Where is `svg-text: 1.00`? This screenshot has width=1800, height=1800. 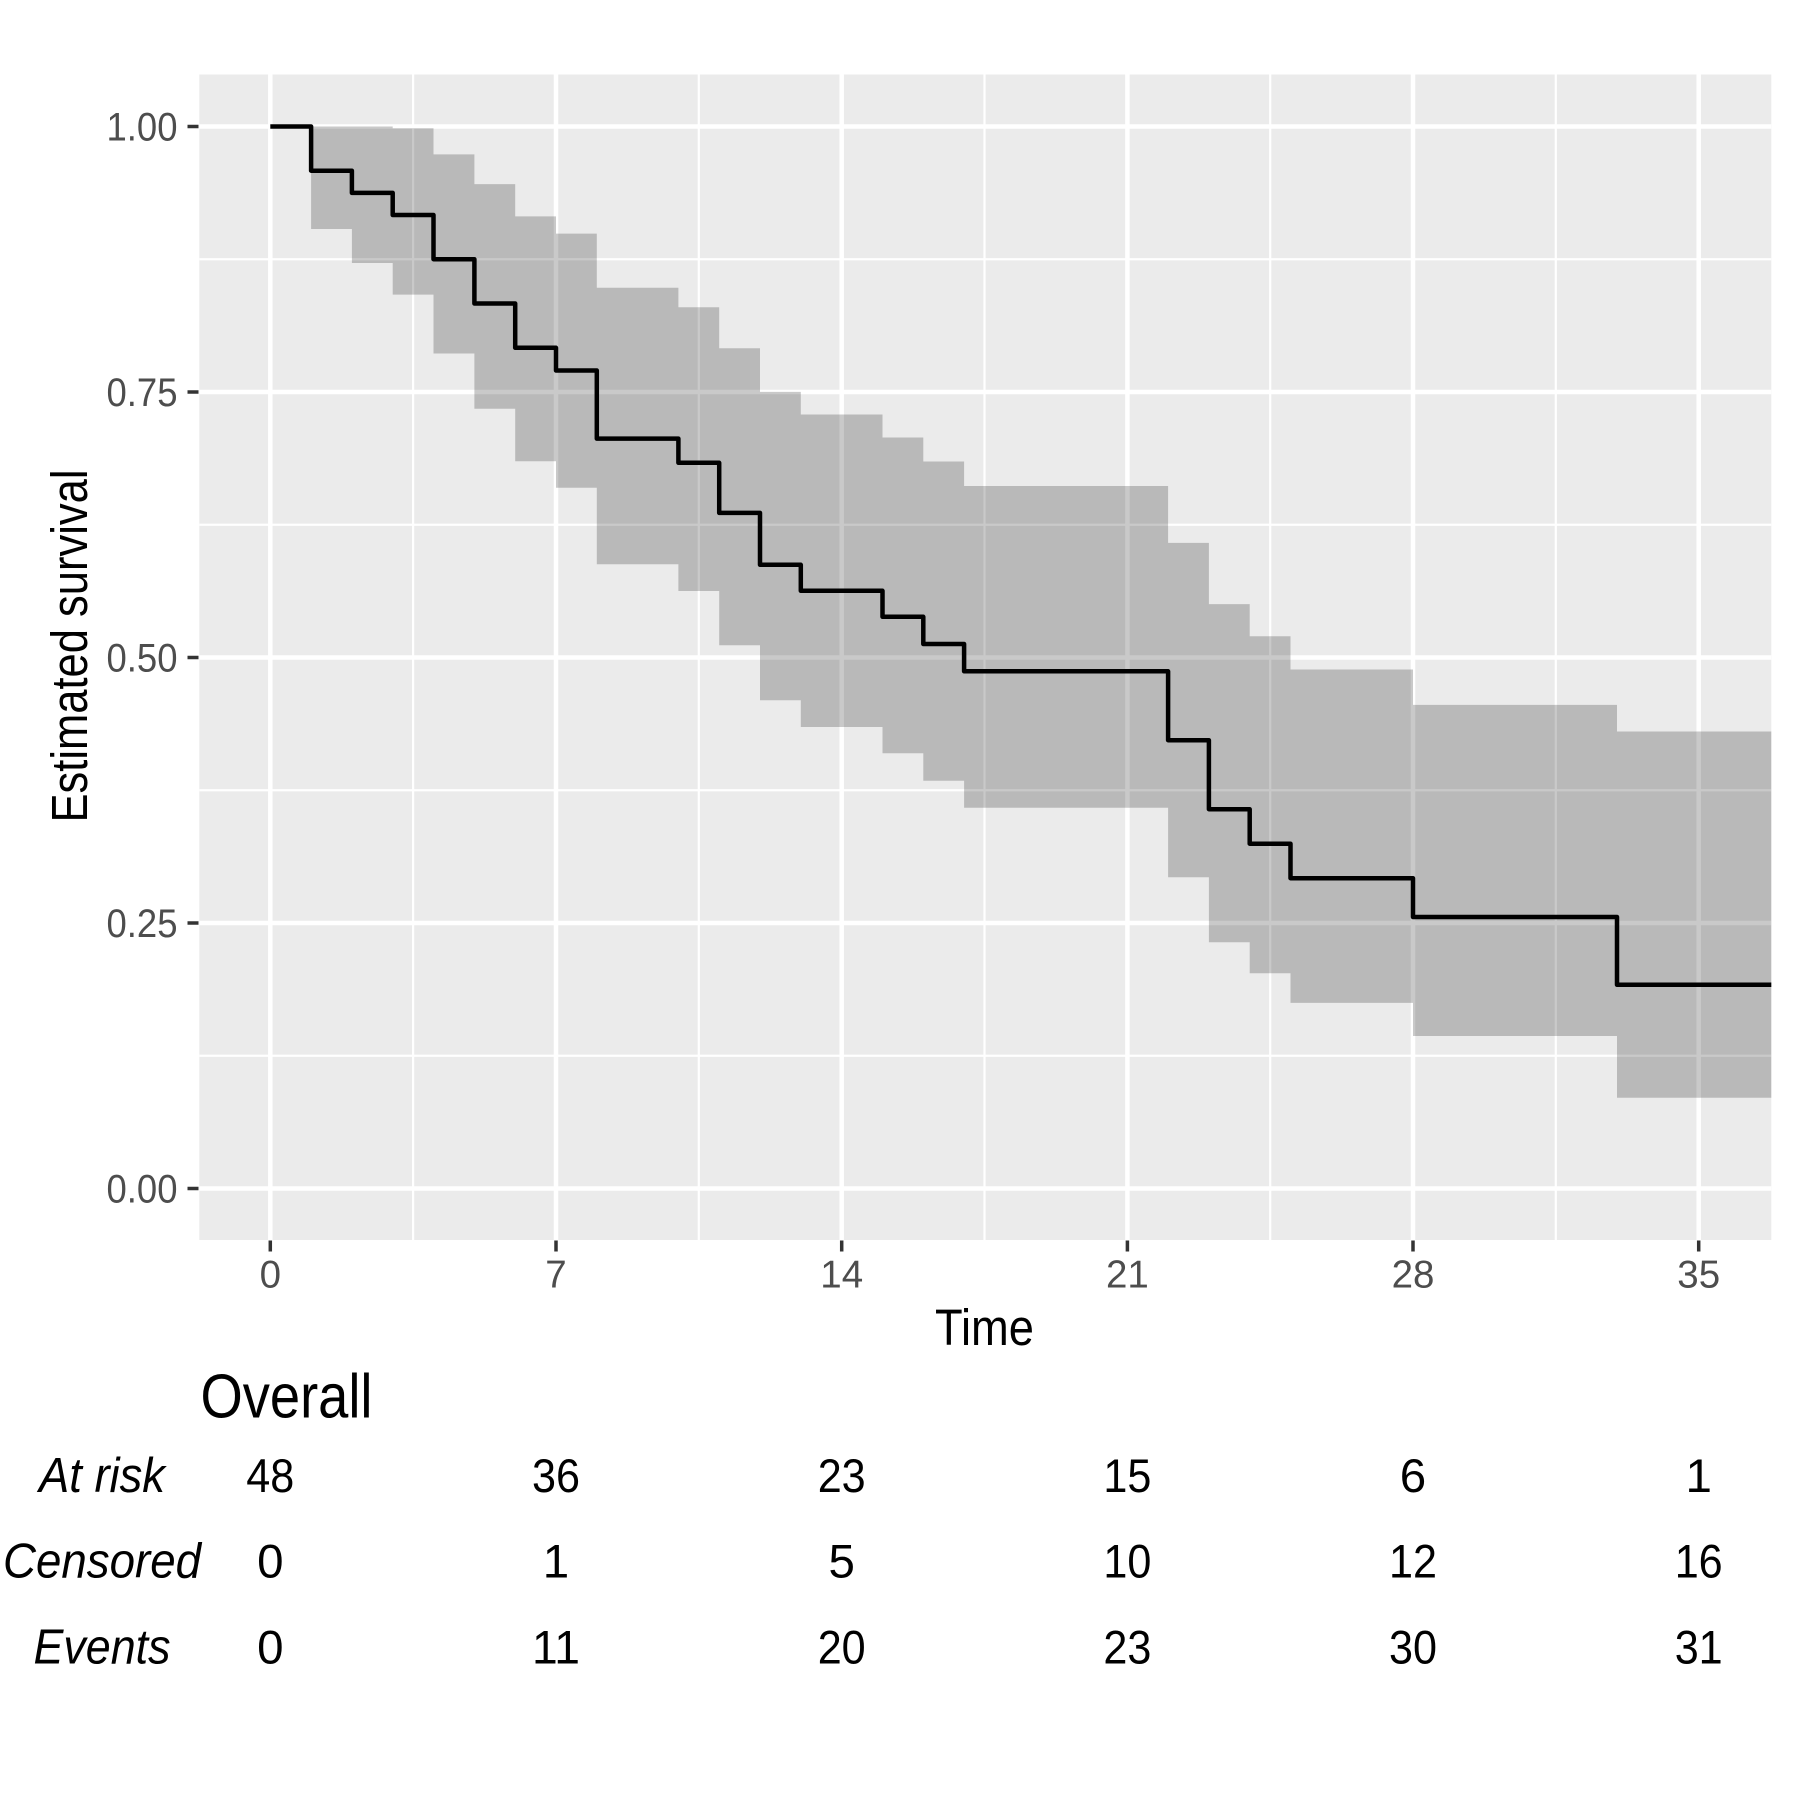 svg-text: 1.00 is located at coordinates (142, 128).